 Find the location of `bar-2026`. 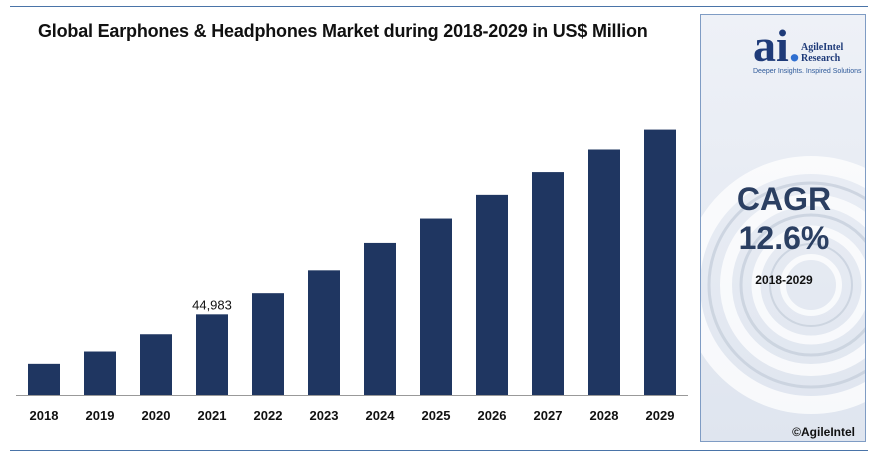

bar-2026 is located at coordinates (492, 294).